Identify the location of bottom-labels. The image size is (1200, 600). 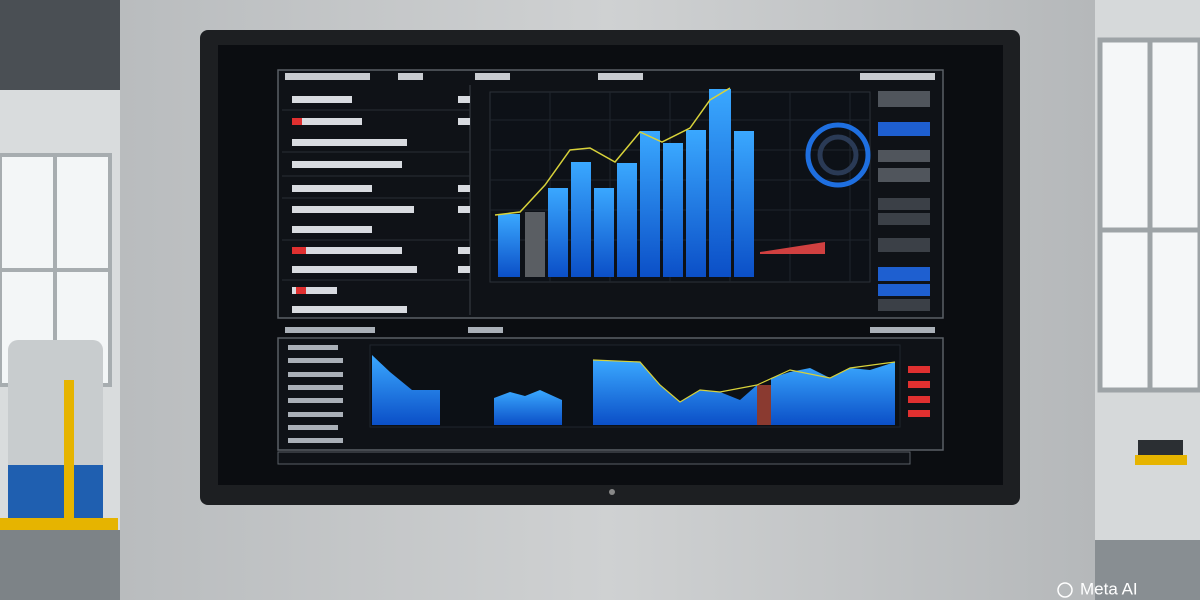
(315, 394).